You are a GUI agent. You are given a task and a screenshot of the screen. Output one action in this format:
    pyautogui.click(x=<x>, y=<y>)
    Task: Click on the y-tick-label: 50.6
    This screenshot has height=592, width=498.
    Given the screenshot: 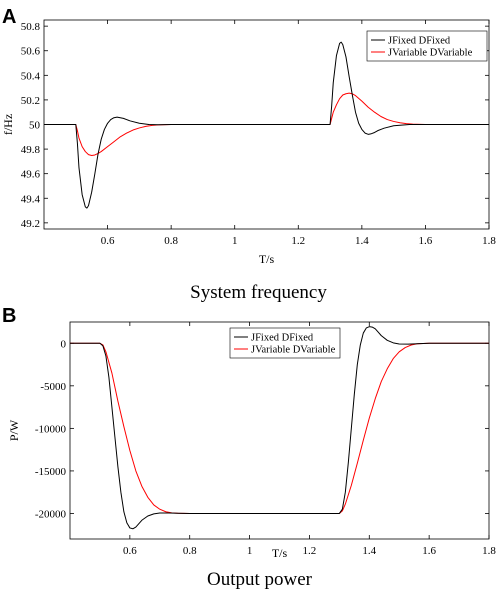 What is the action you would take?
    pyautogui.click(x=31, y=52)
    